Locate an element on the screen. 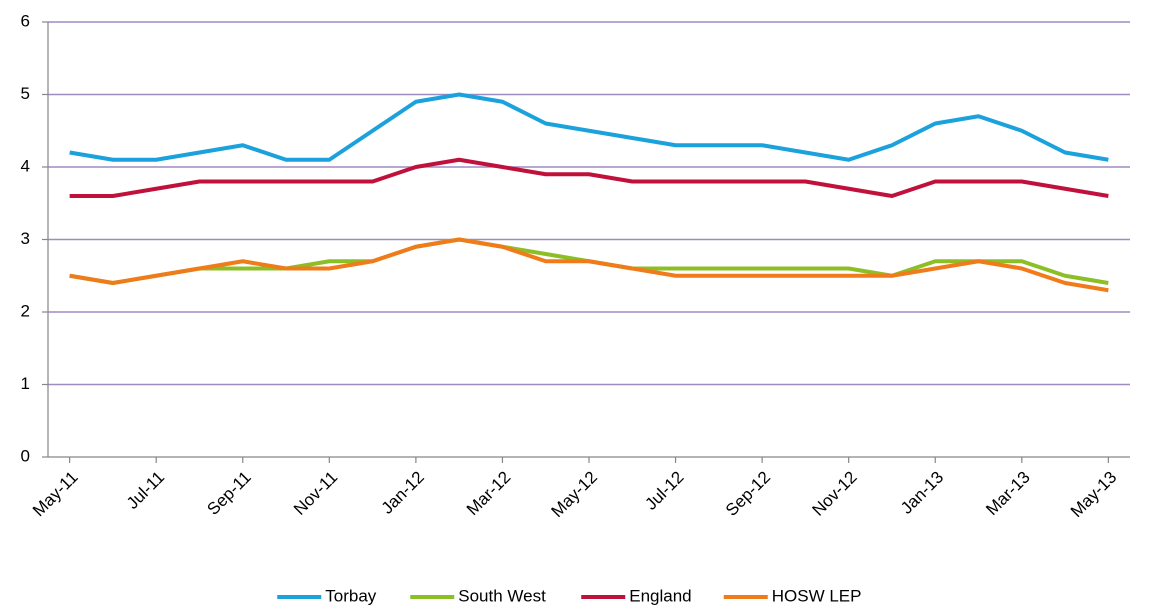 This screenshot has width=1153, height=606. x-tick-label: Sep-12 is located at coordinates (748, 494).